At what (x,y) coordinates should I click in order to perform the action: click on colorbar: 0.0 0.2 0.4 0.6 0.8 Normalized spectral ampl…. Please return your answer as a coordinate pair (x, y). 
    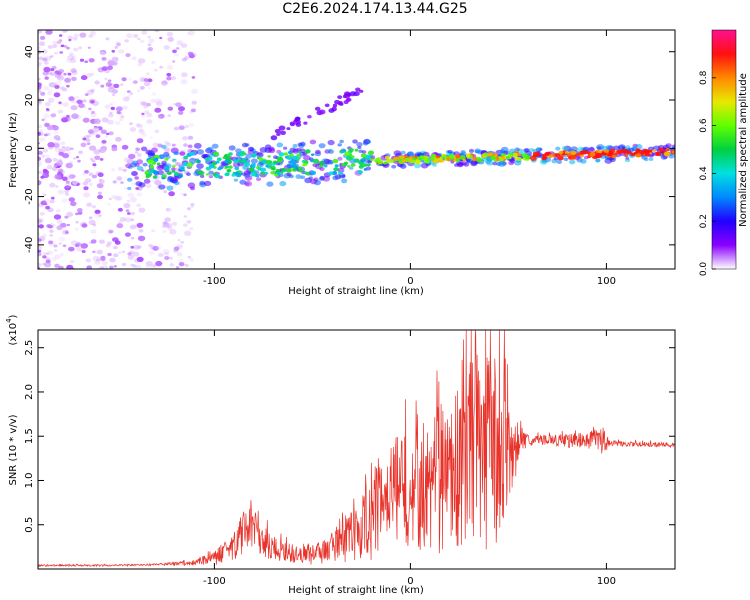
    Looking at the image, I should click on (724, 152).